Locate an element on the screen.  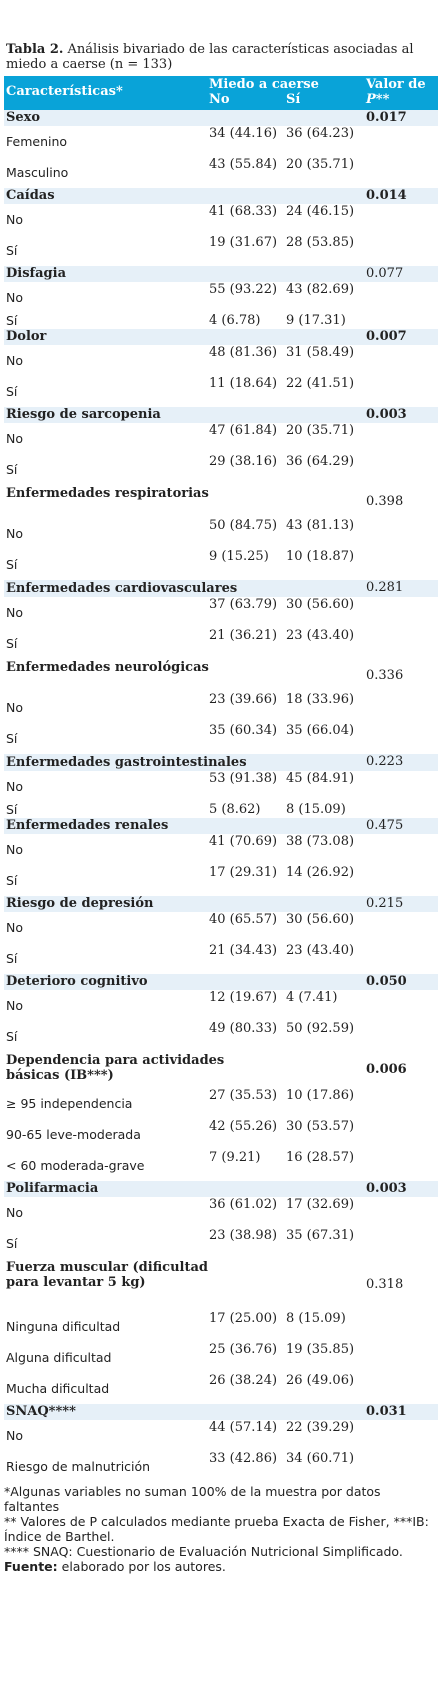
row-label: < 60 moderada-grave is located at coordinates (75, 1165).